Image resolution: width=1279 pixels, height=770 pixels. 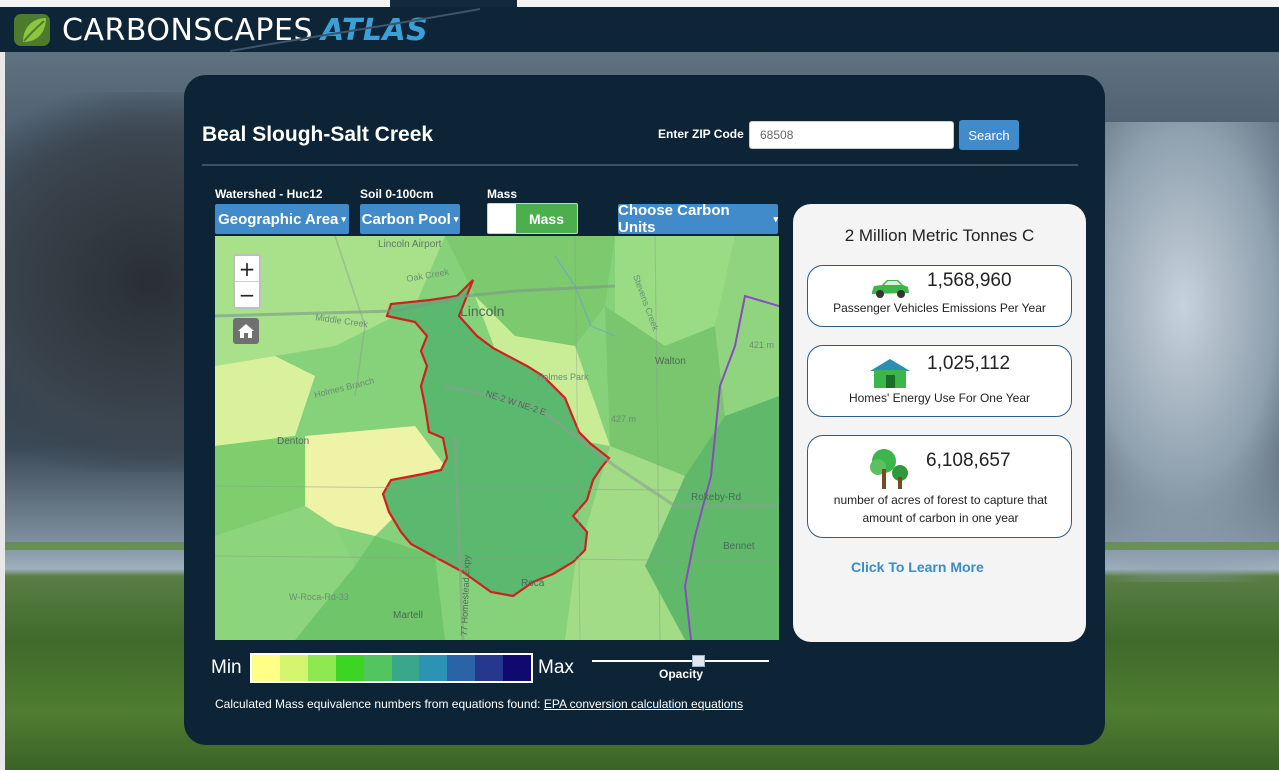 What do you see at coordinates (917, 567) in the screenshot?
I see `learn-more-link: Click To Learn More` at bounding box center [917, 567].